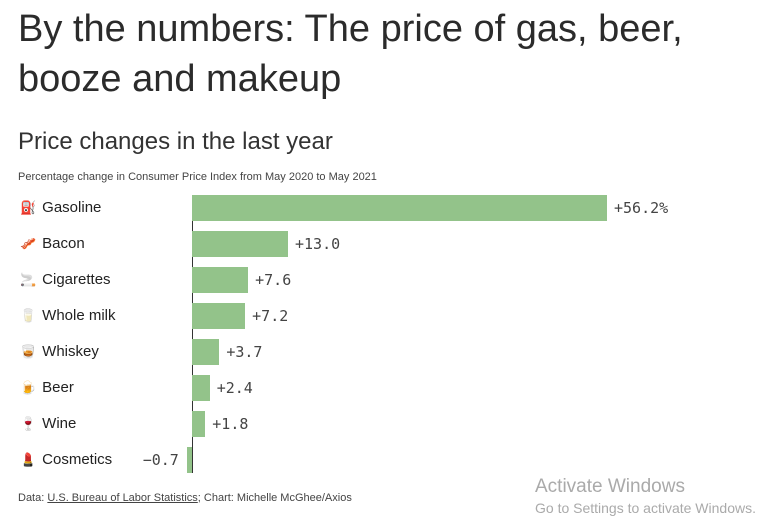 The image size is (770, 516). Describe the element at coordinates (645, 508) in the screenshot. I see `watermark-subtitle: Go to Settings to activate Windows.` at that location.